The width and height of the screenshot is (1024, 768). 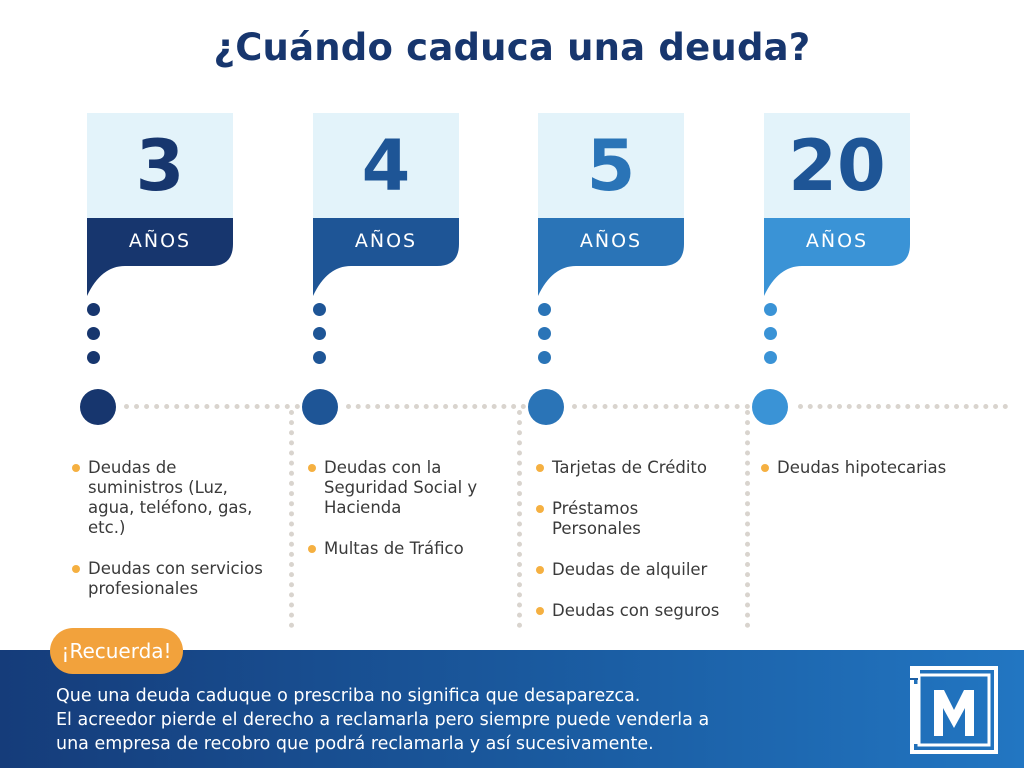 What do you see at coordinates (636, 611) in the screenshot?
I see `list-item: Deudas con seguros` at bounding box center [636, 611].